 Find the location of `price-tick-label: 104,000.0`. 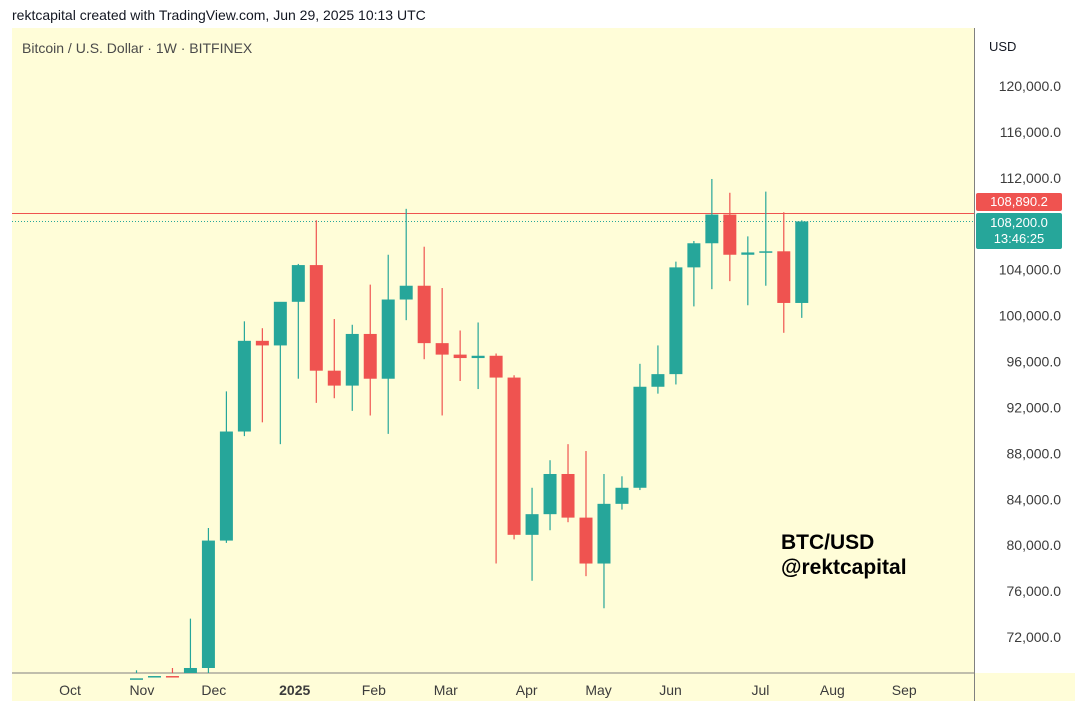

price-tick-label: 104,000.0 is located at coordinates (1030, 270).